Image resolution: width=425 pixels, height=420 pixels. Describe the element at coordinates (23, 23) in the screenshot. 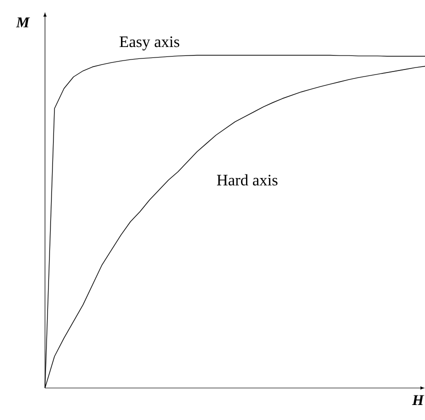

I see `y-axis-title: M` at that location.